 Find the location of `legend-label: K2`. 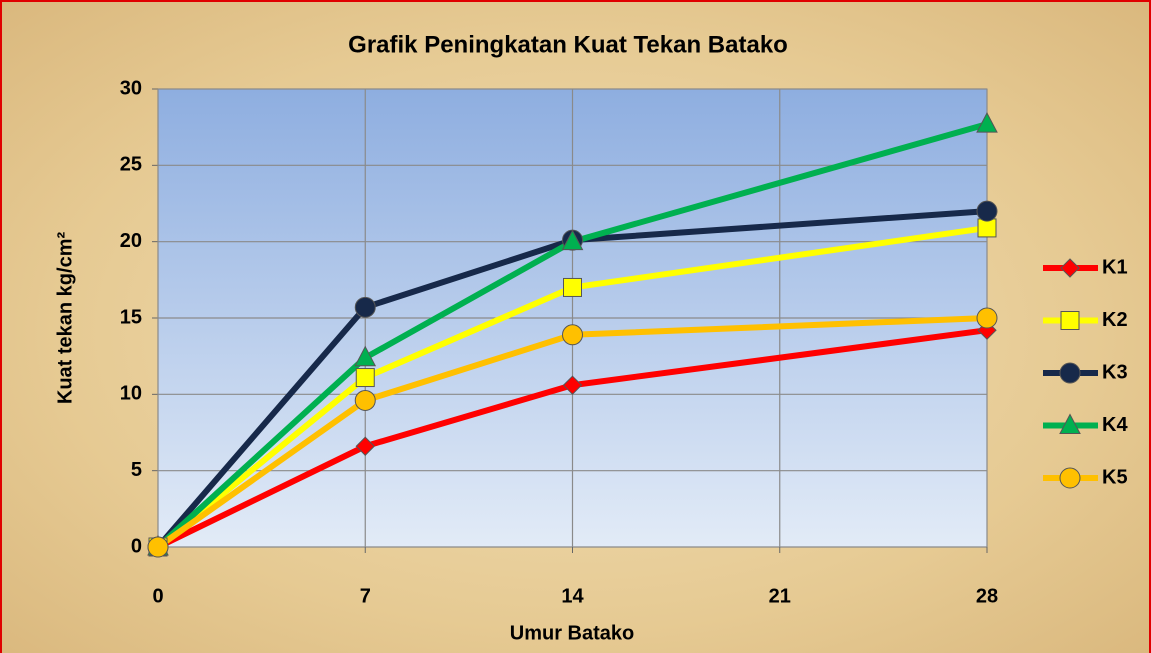

legend-label: K2 is located at coordinates (1115, 320).